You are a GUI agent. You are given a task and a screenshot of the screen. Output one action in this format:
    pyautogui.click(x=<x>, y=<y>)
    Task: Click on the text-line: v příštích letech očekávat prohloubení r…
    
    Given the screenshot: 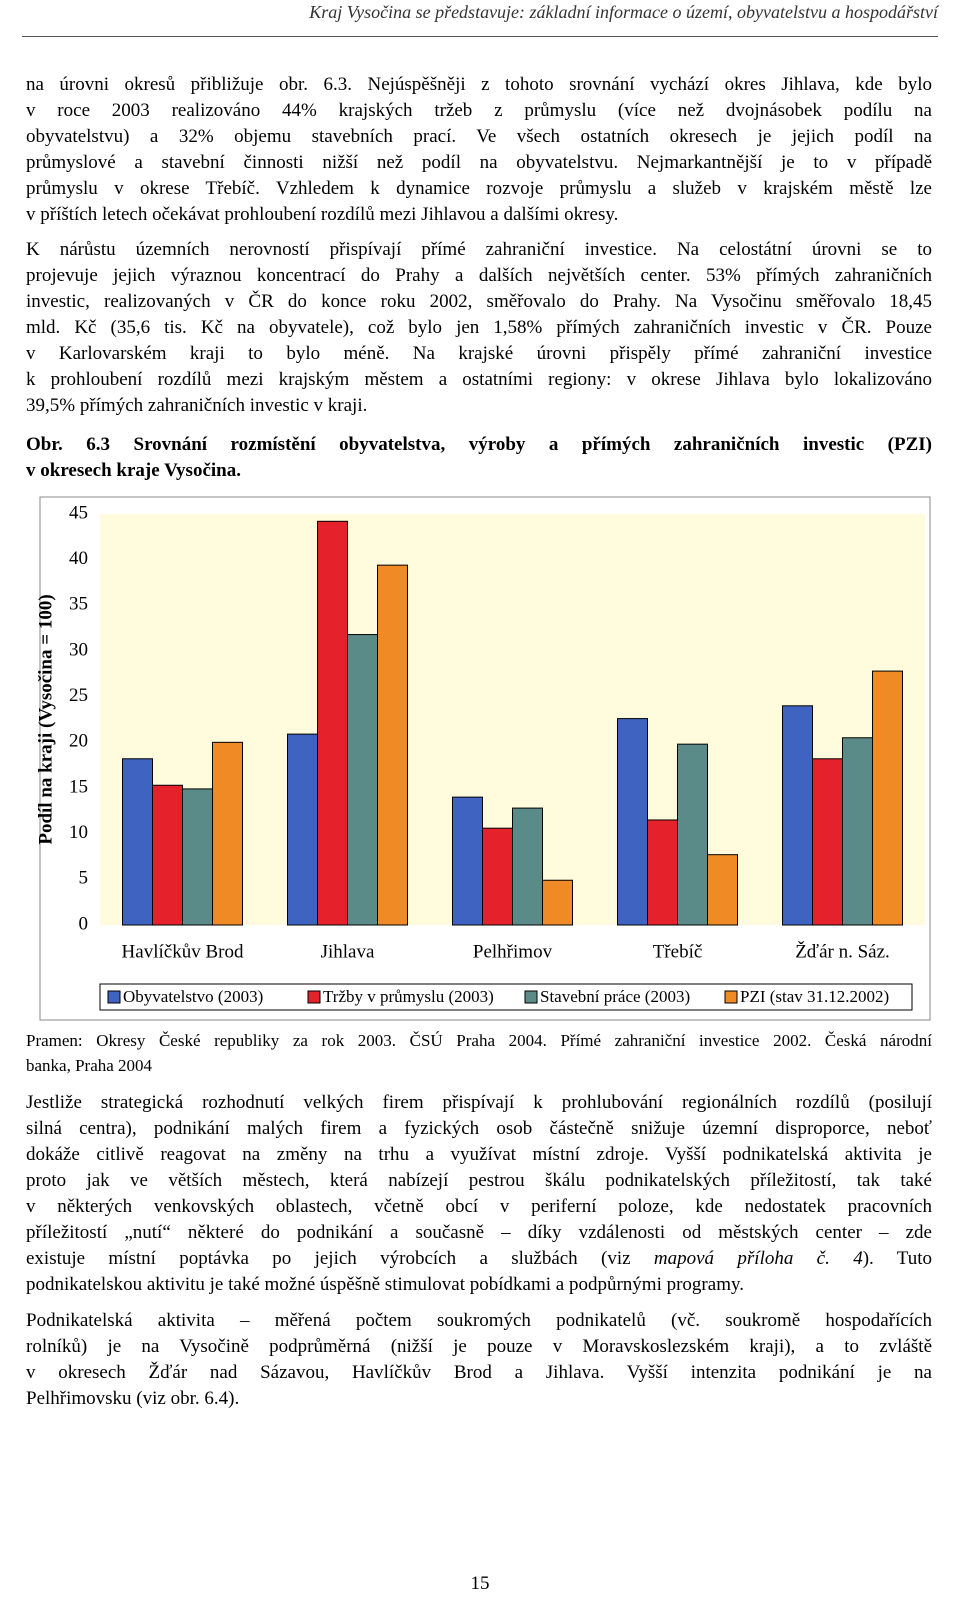 What is the action you would take?
    pyautogui.click(x=322, y=214)
    